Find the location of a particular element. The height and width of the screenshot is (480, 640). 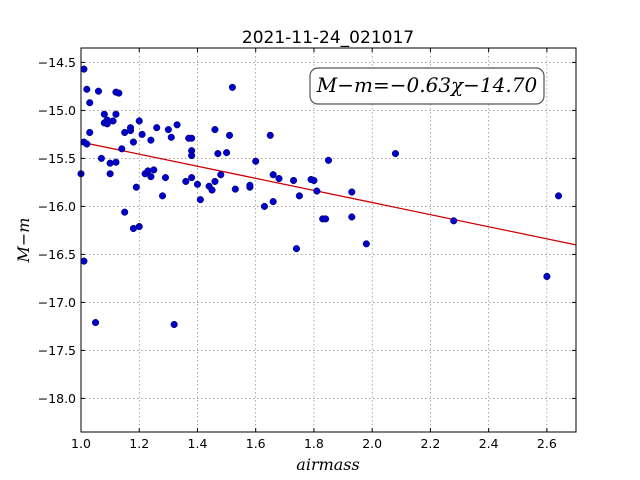

y-tick-label: −17.0 is located at coordinates (57, 302).